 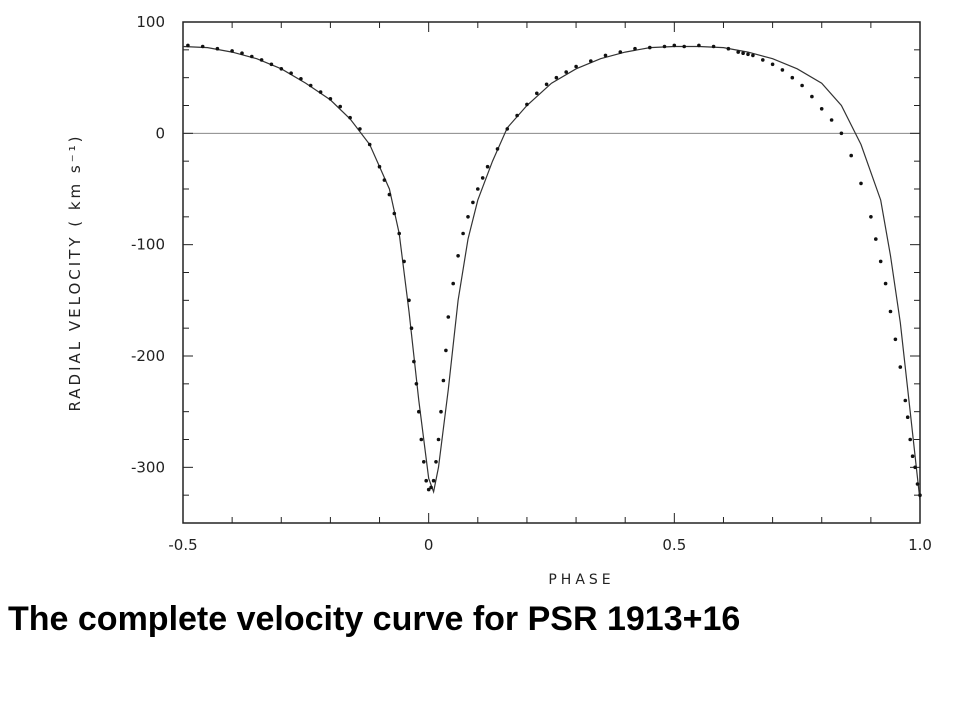 What do you see at coordinates (182, 545) in the screenshot?
I see `x-tick-label: -0.5` at bounding box center [182, 545].